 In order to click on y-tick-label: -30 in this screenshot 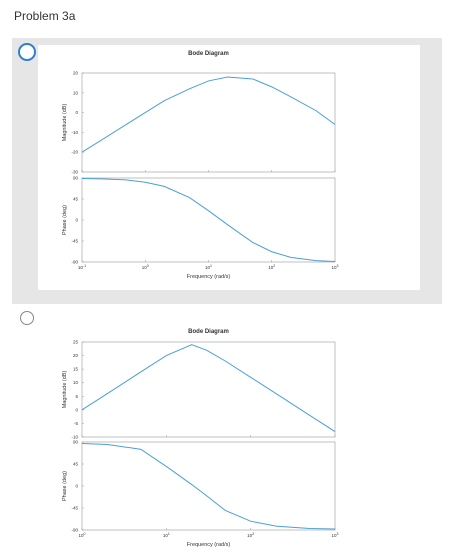, I will do `click(74, 172)`.